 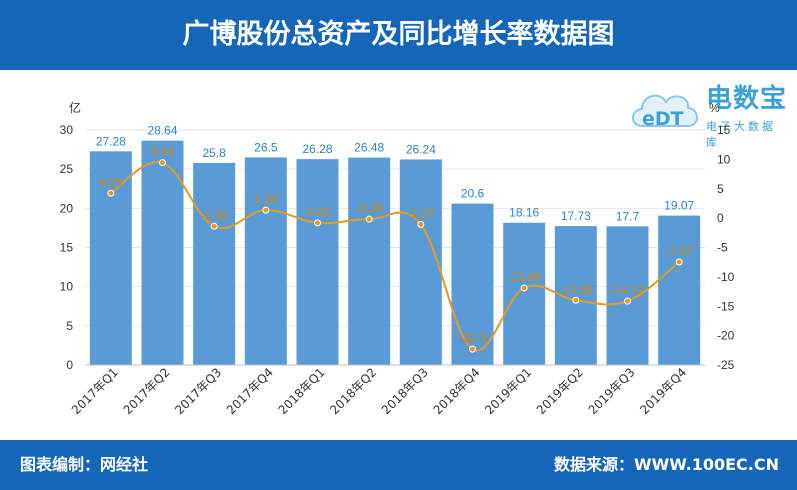 I want to click on y-right-axis-label: %, so click(x=714, y=108).